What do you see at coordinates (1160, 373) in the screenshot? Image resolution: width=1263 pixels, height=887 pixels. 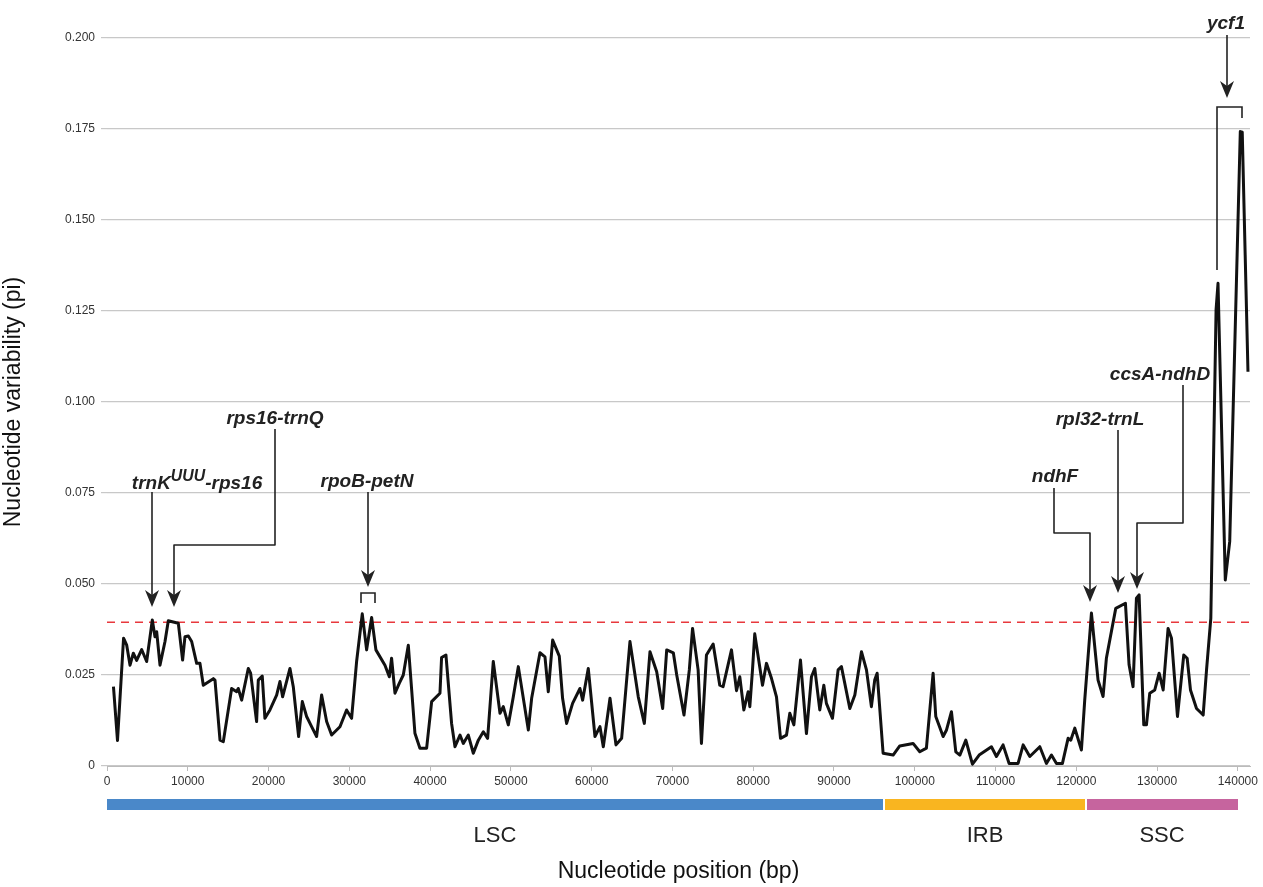 I see `annotation: ccsA-ndhD` at bounding box center [1160, 373].